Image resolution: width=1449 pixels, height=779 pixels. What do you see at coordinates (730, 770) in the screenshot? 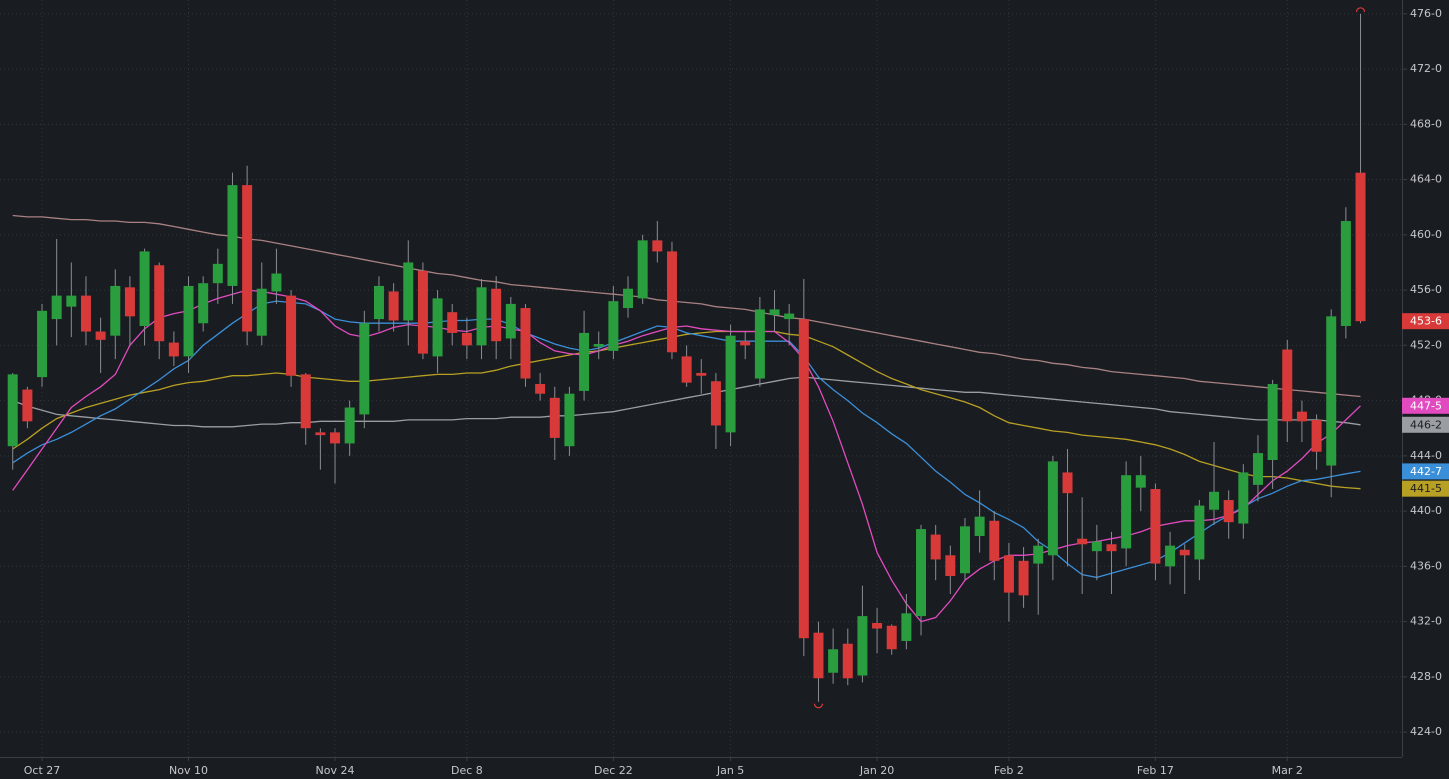
I see `x-tick-label: Jan 5` at bounding box center [730, 770].